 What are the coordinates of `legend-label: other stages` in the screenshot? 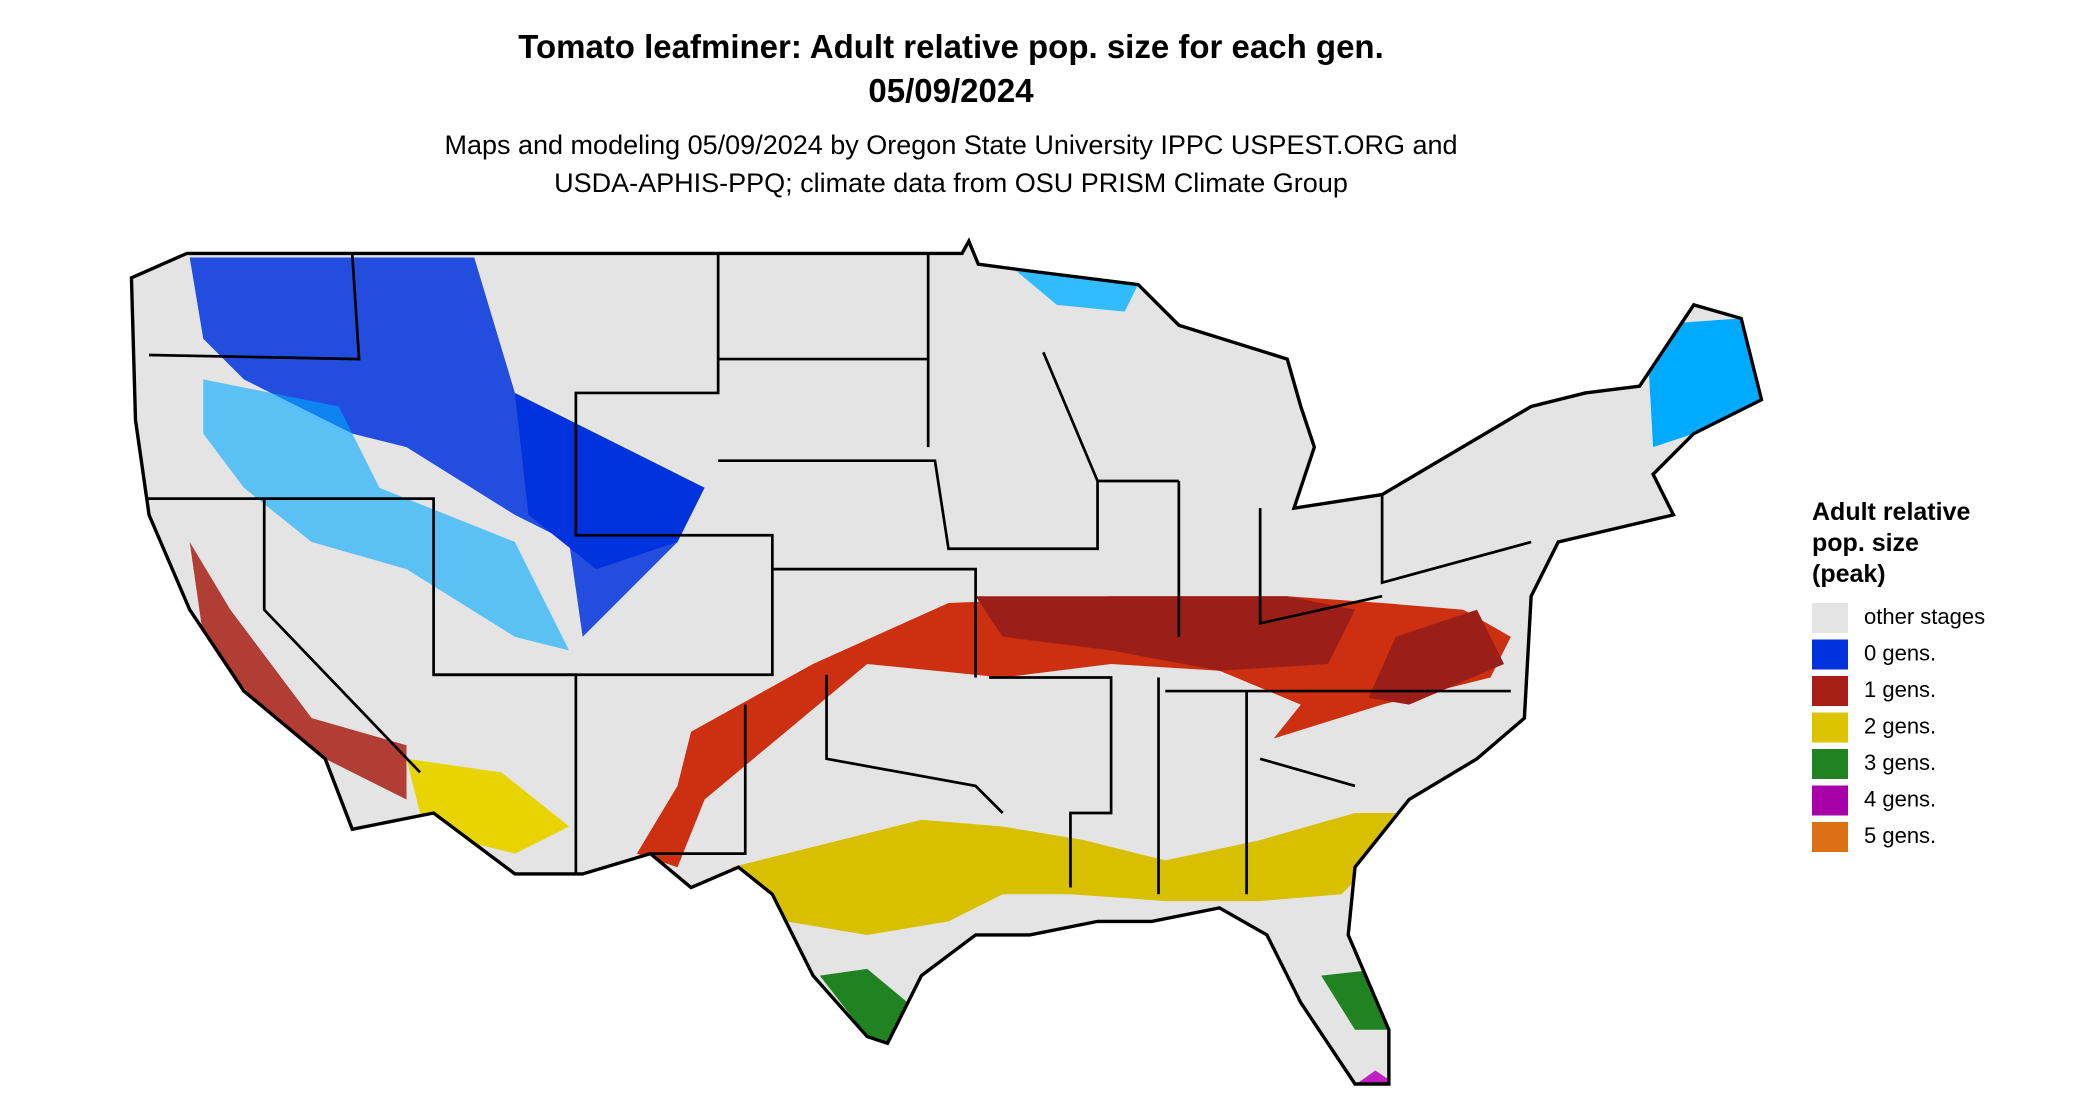 It's located at (1924, 616).